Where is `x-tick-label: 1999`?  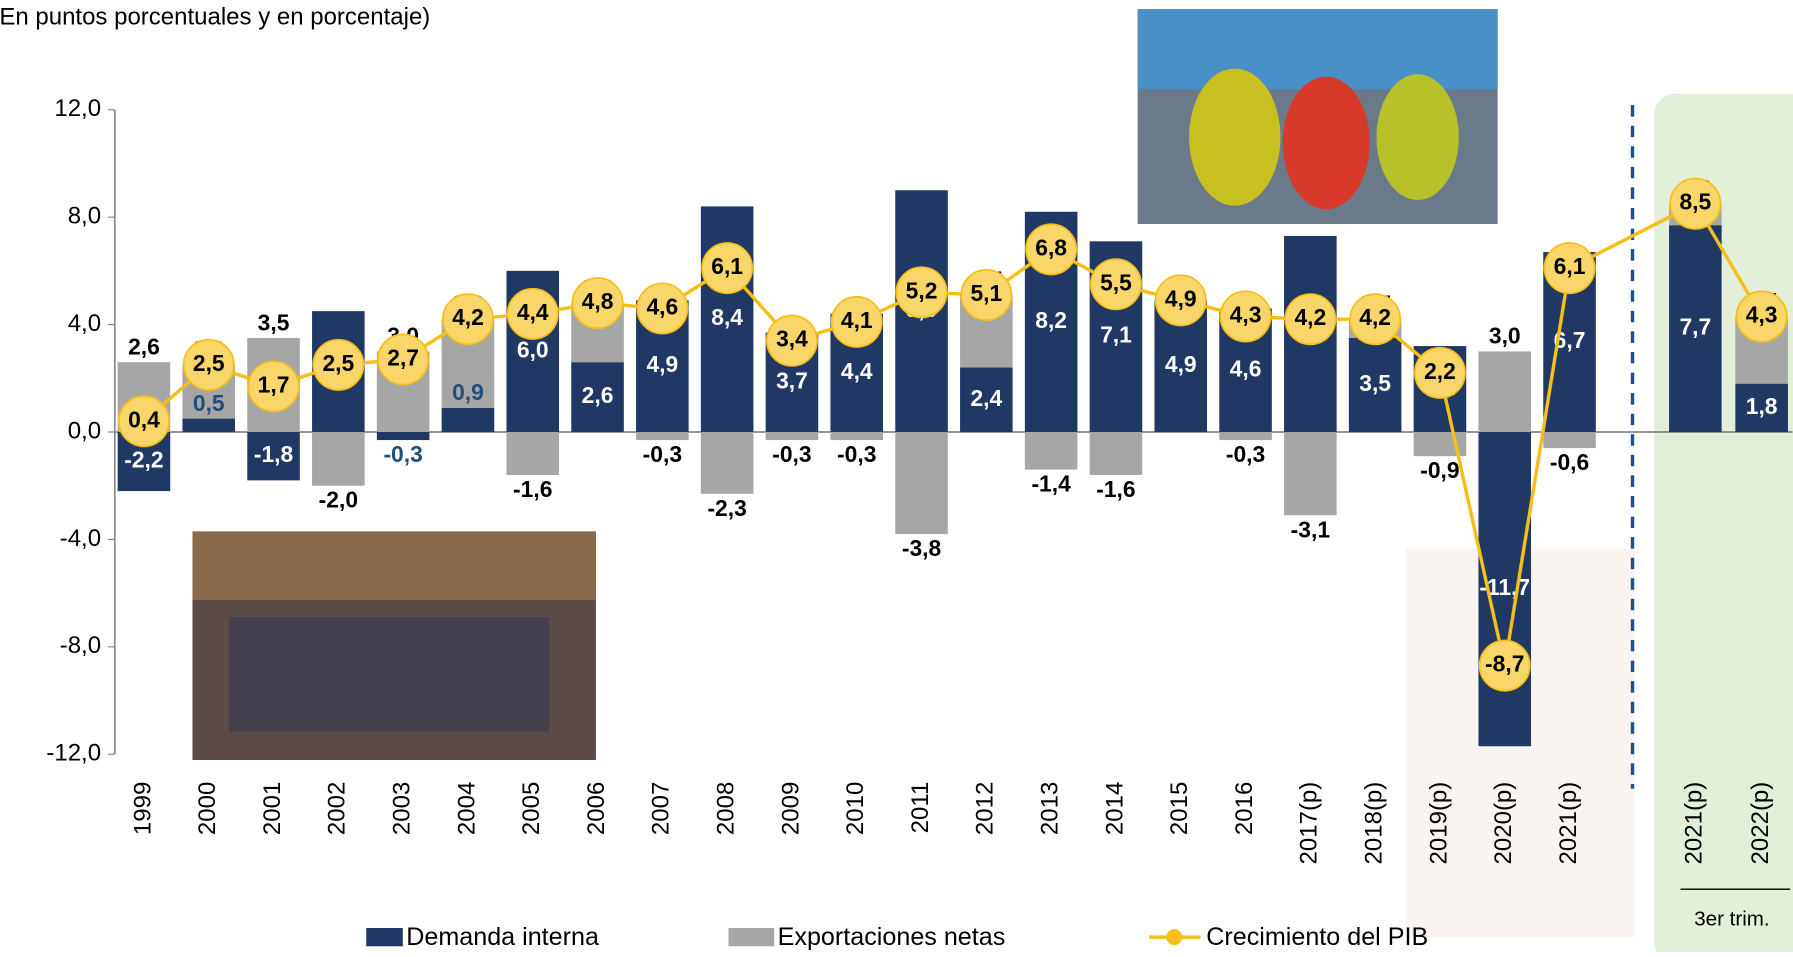 x-tick-label: 1999 is located at coordinates (142, 808).